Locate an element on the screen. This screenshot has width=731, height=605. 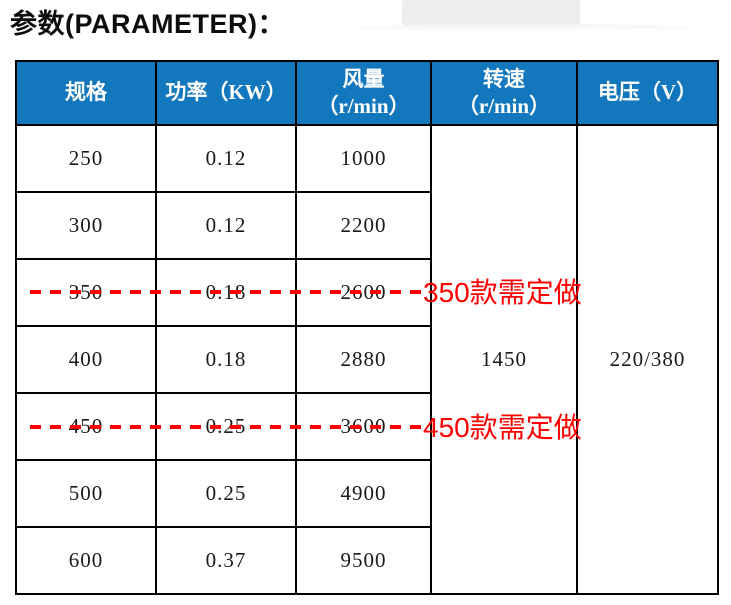
header-speed: 转速 （r/min） is located at coordinates (504, 93).